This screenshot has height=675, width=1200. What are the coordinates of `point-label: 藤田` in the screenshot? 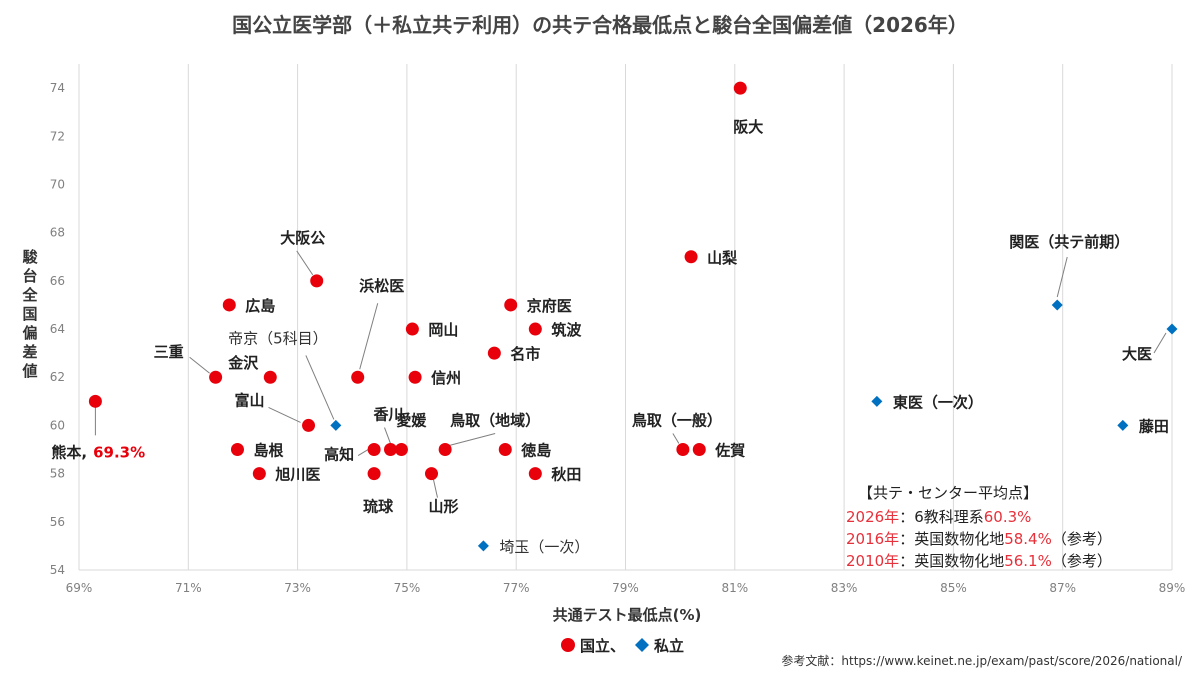 It's located at (1154, 426).